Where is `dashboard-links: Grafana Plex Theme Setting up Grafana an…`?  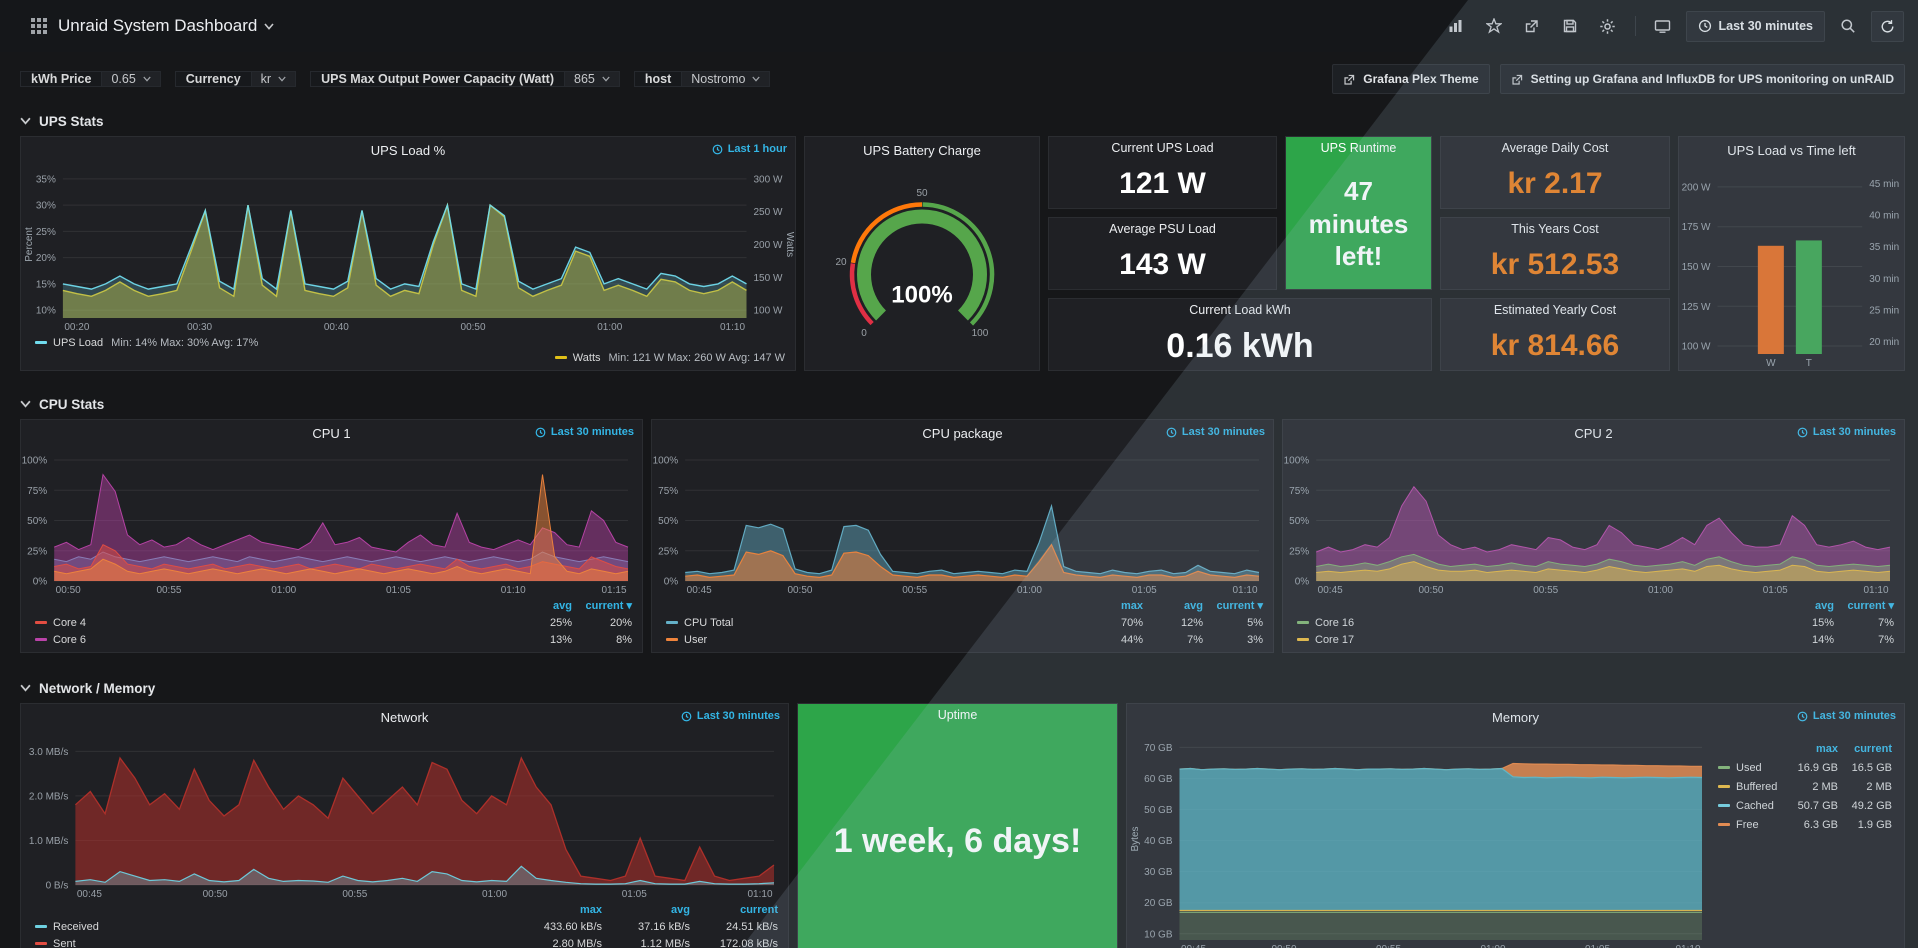 dashboard-links: Grafana Plex Theme Setting up Grafana an… is located at coordinates (1618, 79).